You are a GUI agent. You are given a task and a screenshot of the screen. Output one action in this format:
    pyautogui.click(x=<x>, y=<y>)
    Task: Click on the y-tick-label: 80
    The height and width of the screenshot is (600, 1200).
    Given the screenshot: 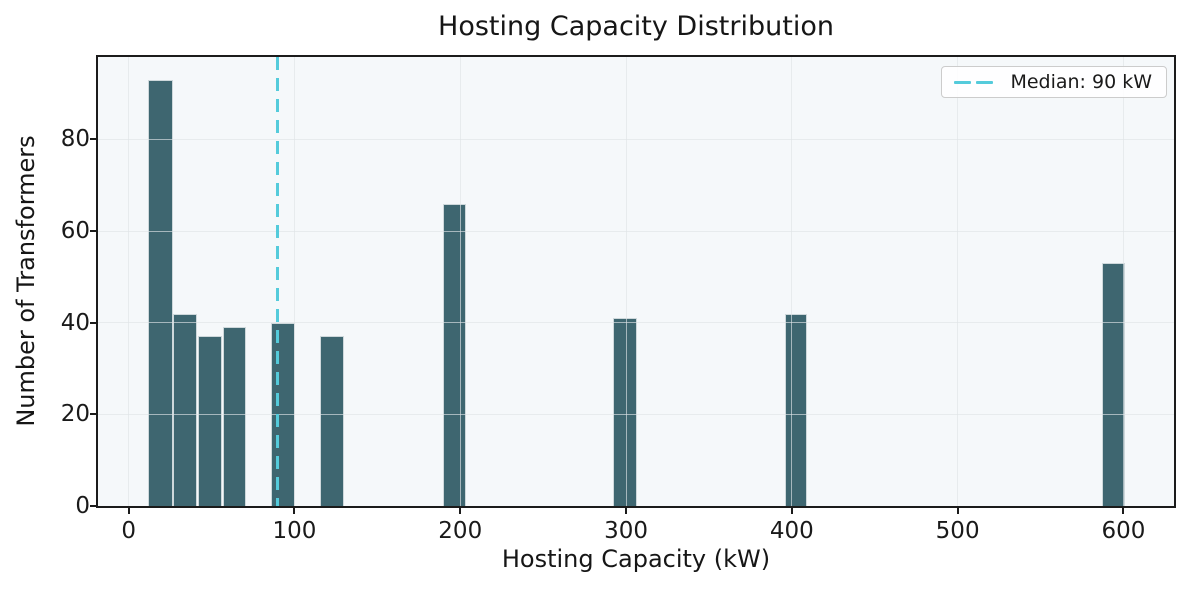 What is the action you would take?
    pyautogui.click(x=75, y=139)
    